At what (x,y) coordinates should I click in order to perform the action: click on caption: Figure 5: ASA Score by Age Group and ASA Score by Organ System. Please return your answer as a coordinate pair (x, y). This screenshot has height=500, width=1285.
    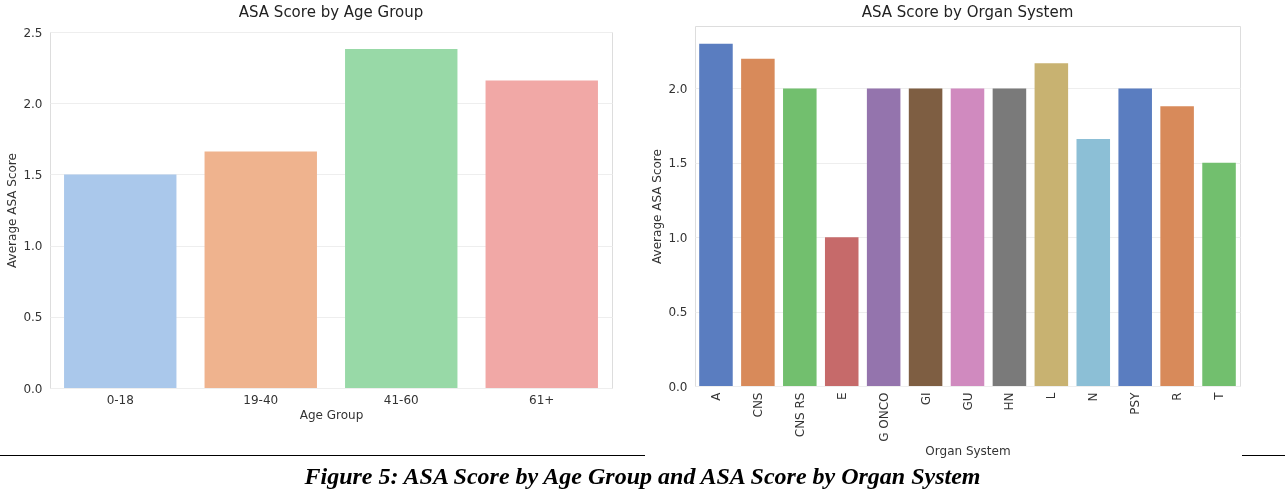
    Looking at the image, I should click on (642, 476).